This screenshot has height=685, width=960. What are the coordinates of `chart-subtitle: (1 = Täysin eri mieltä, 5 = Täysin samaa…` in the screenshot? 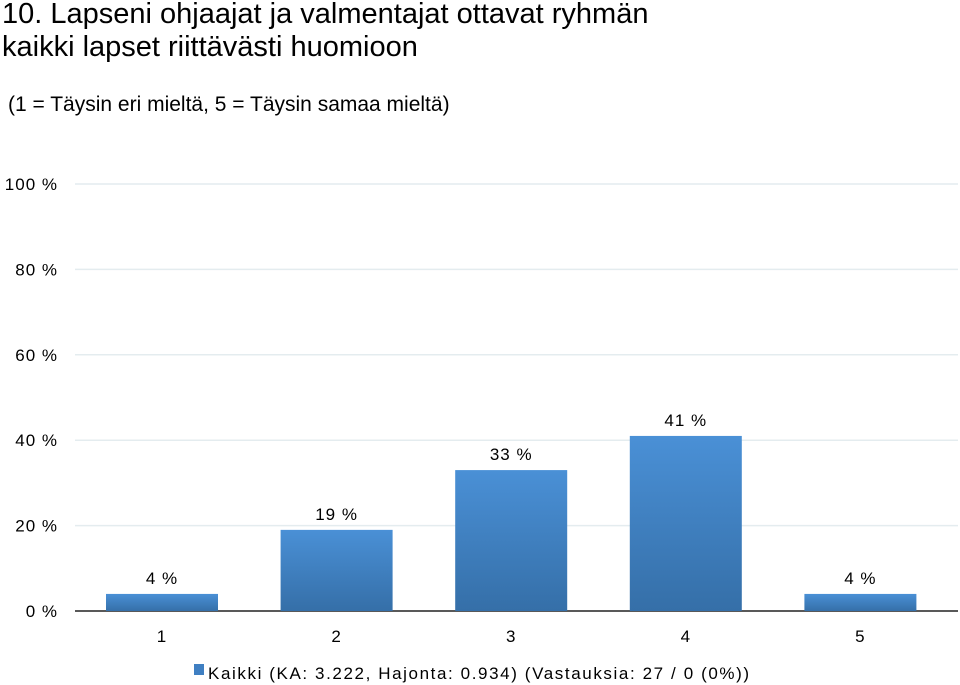 It's located at (229, 104).